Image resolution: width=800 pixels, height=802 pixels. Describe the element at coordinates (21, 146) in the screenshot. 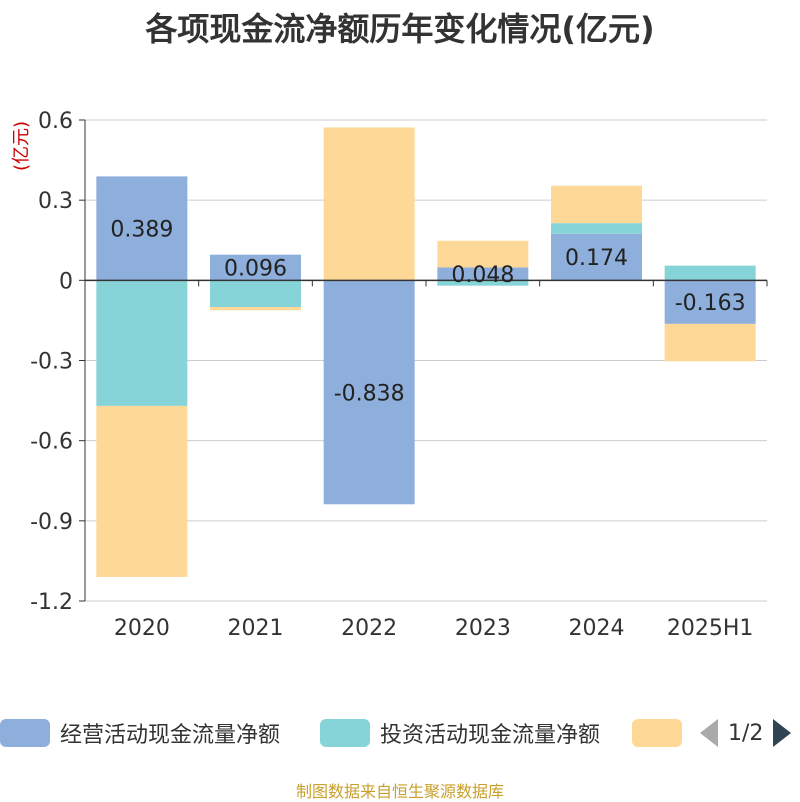

I see `y-axis-label: (亿元)` at that location.